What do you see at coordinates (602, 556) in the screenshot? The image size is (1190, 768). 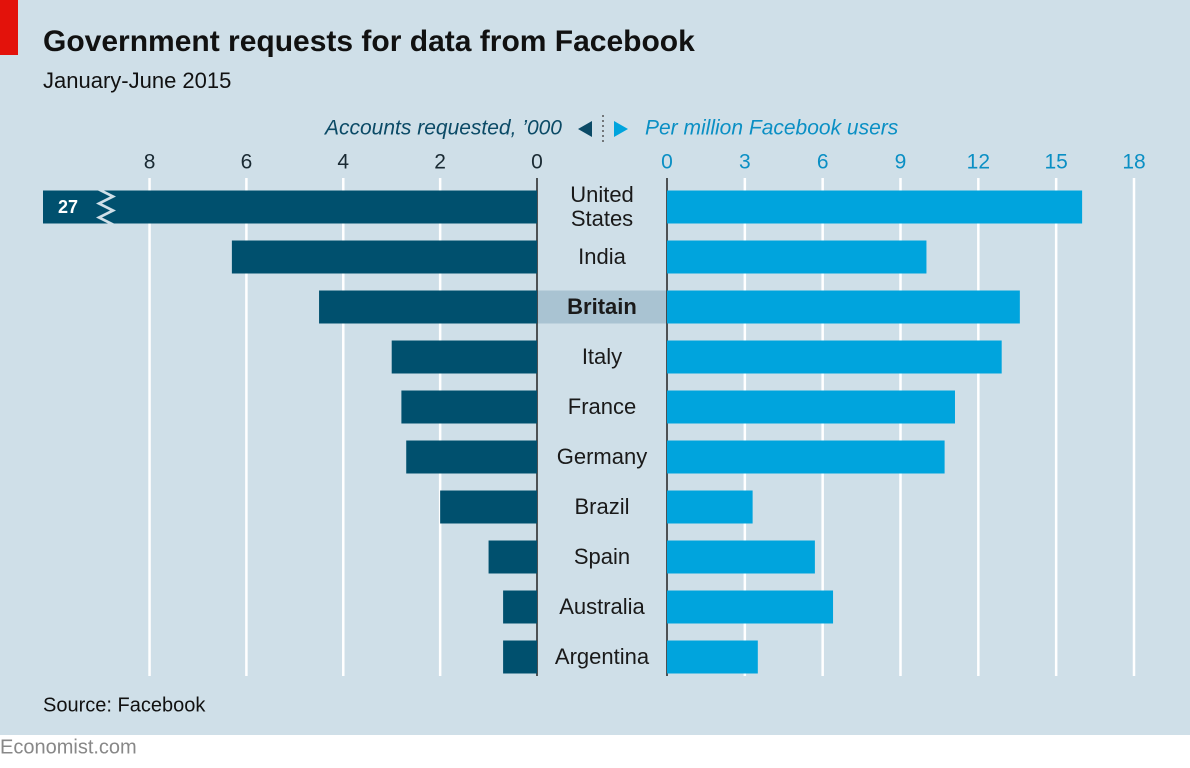 I see `category-label: Spain` at bounding box center [602, 556].